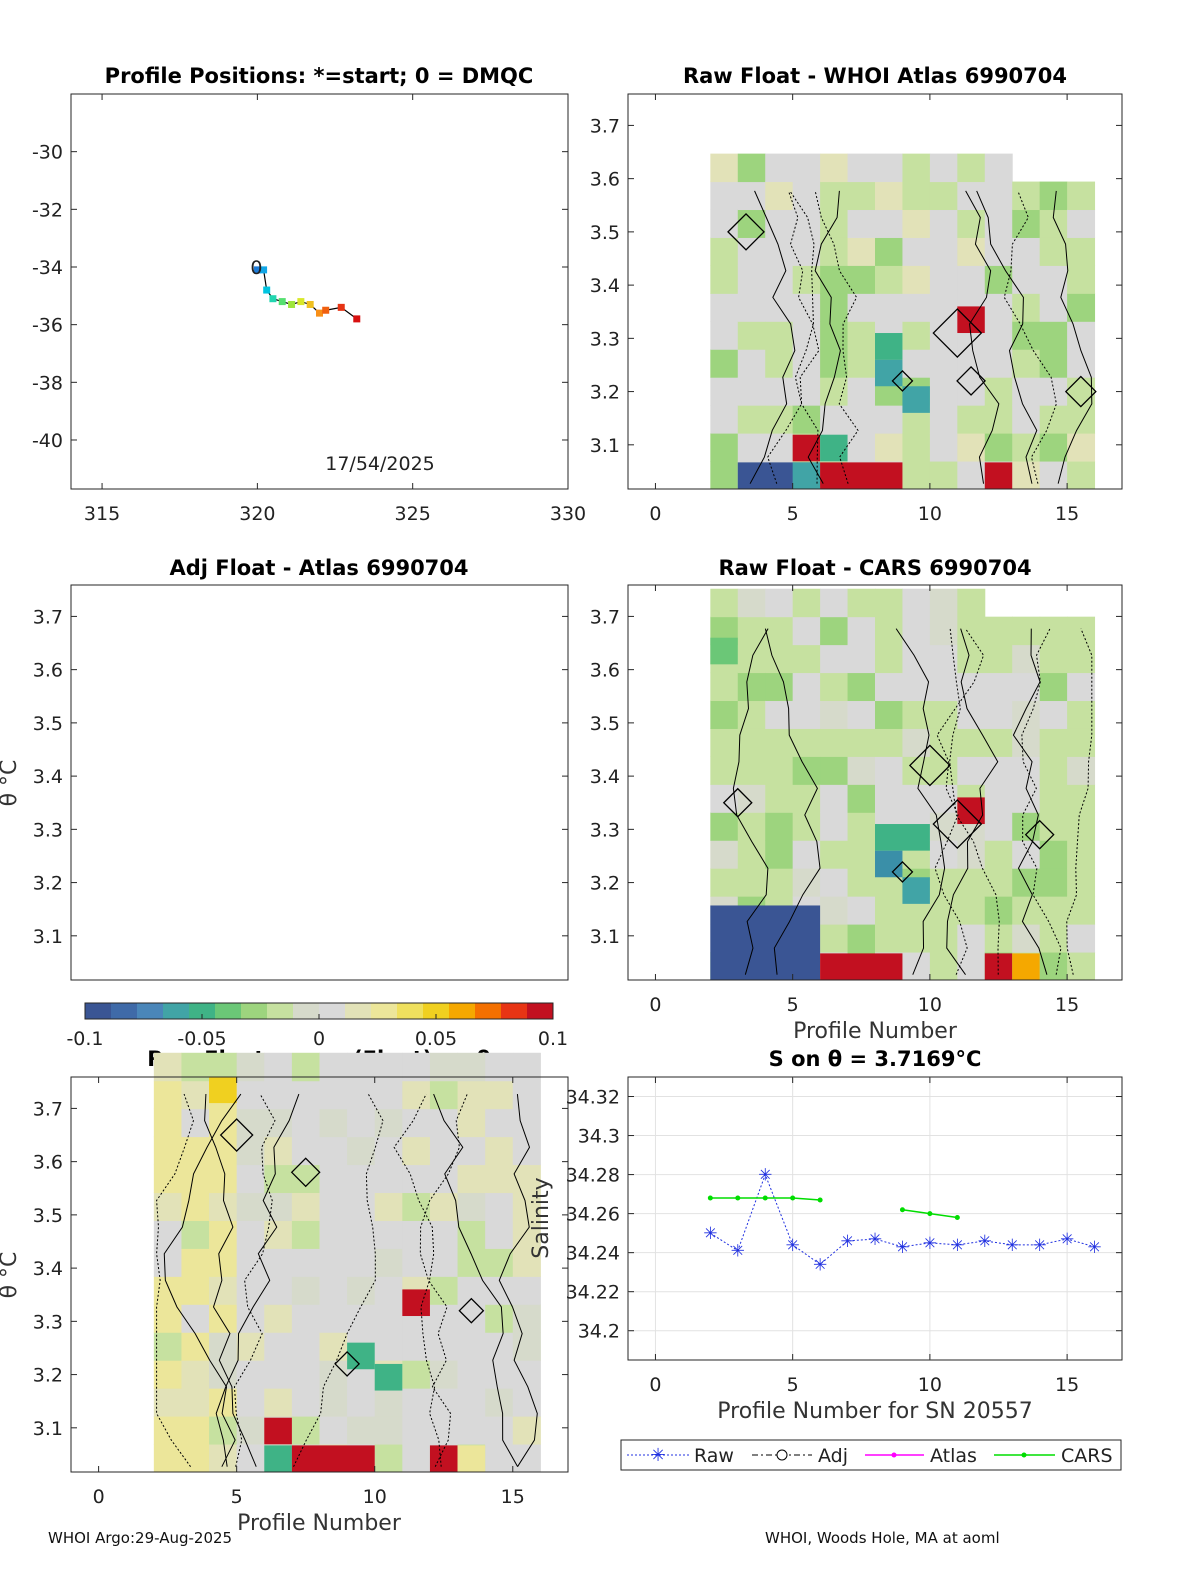 The height and width of the screenshot is (1575, 1200). What do you see at coordinates (319, 1274) in the screenshot?
I see `raw-mean-axes` at bounding box center [319, 1274].